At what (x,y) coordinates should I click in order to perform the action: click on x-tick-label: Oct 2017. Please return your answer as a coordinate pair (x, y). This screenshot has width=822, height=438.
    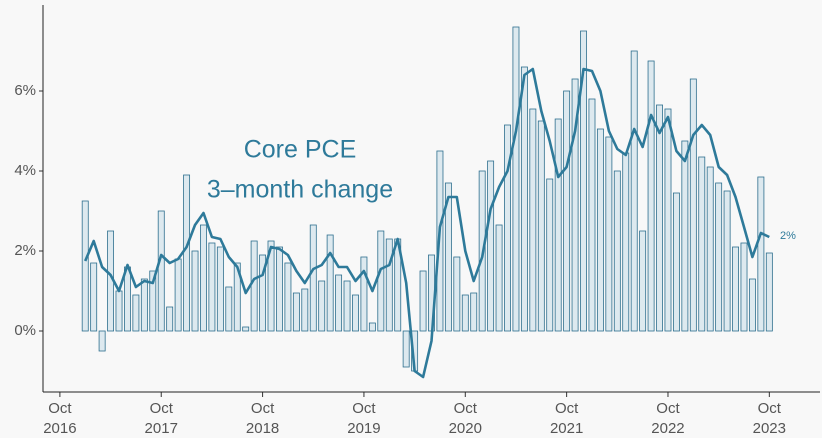
    Looking at the image, I should click on (161, 418).